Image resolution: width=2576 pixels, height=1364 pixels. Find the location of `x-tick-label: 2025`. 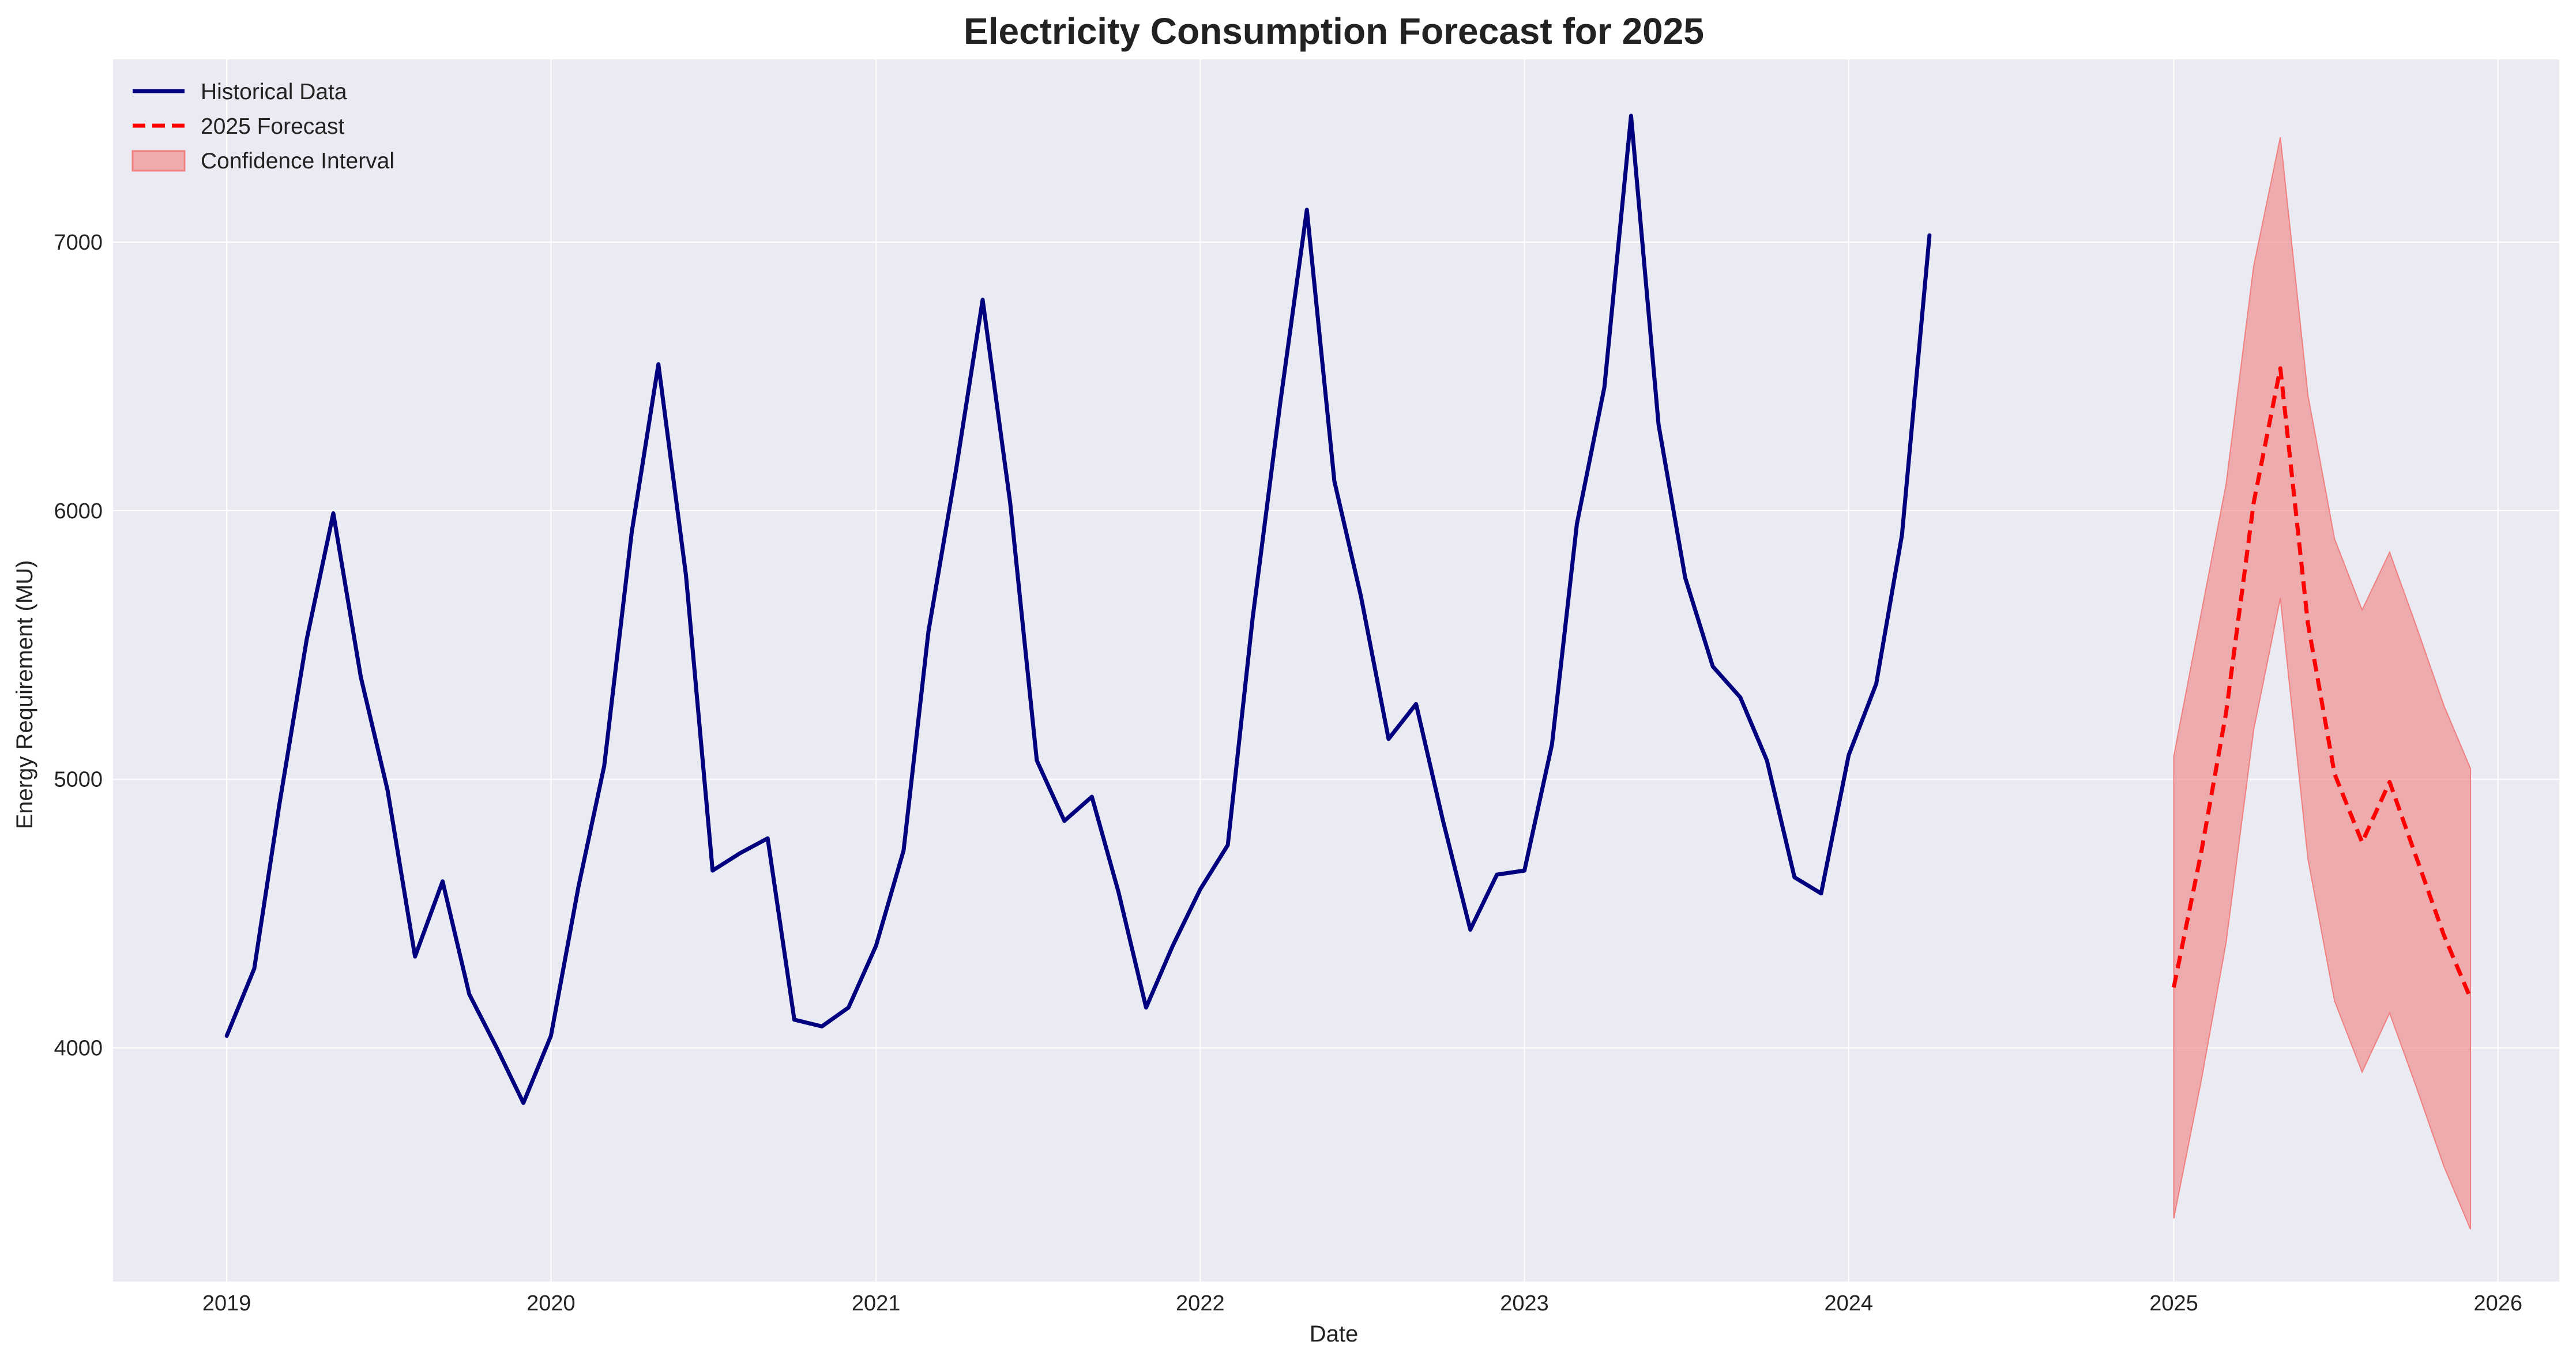

x-tick-label: 2025 is located at coordinates (2173, 1304).